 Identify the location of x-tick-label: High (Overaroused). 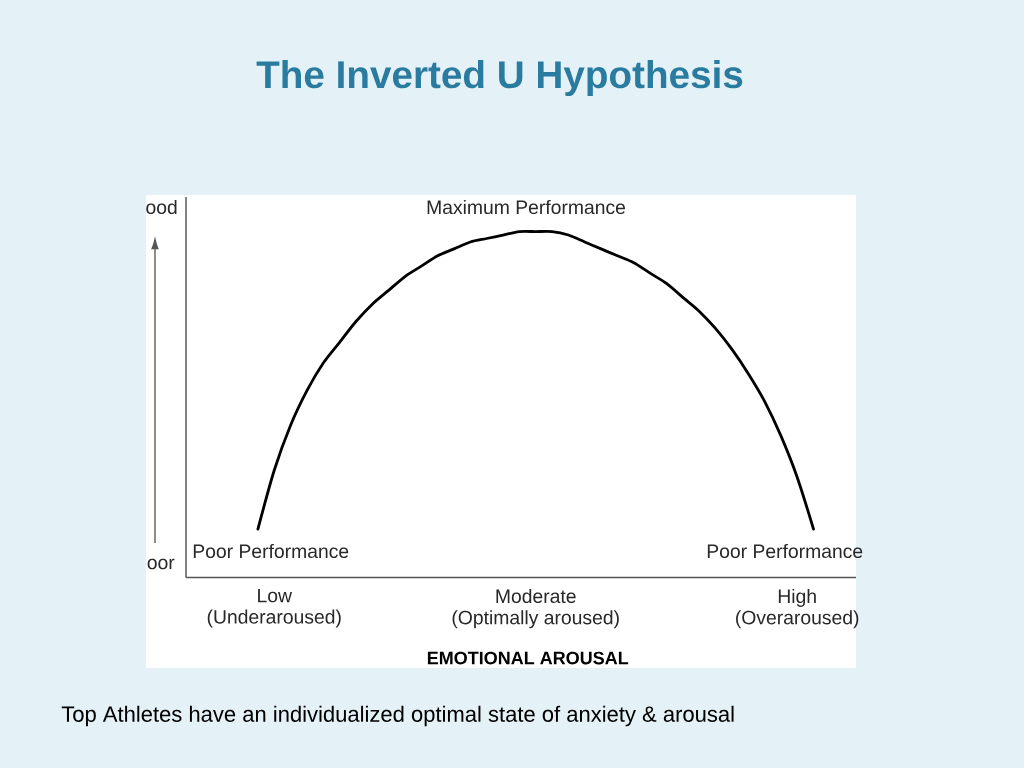
(797, 608).